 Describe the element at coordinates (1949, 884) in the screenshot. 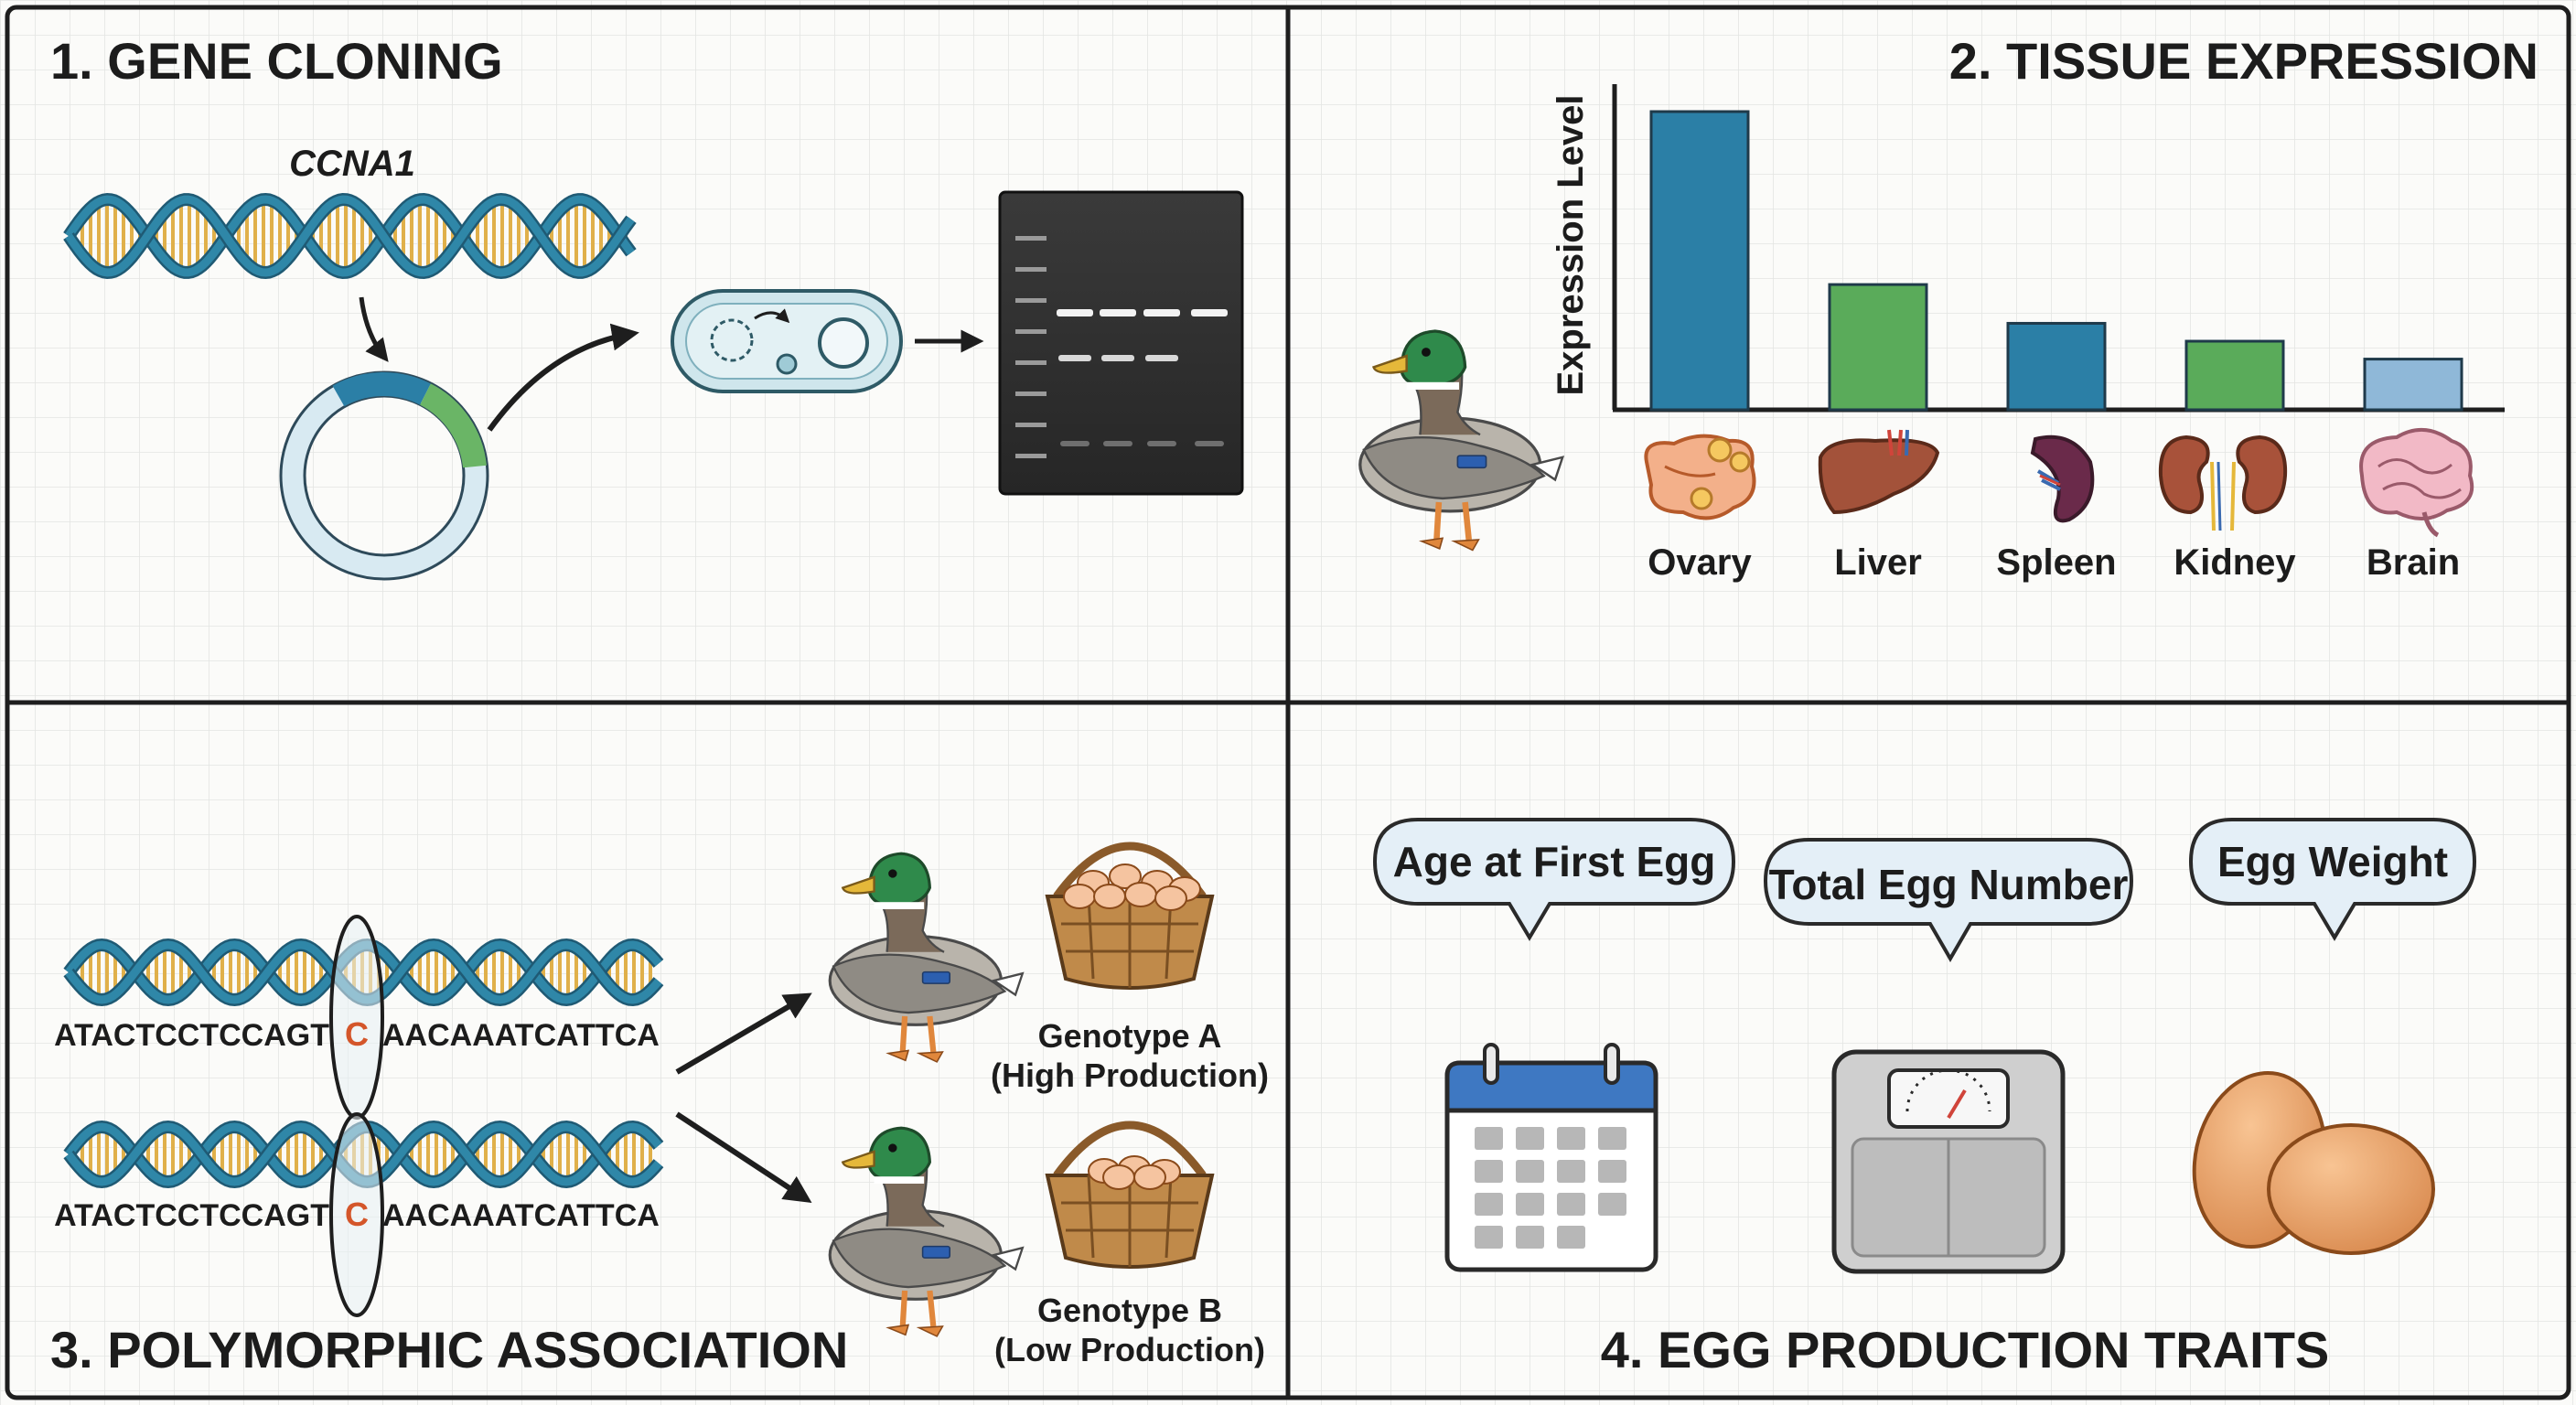

I see `trait-total-egg-number: Total Egg Number` at that location.